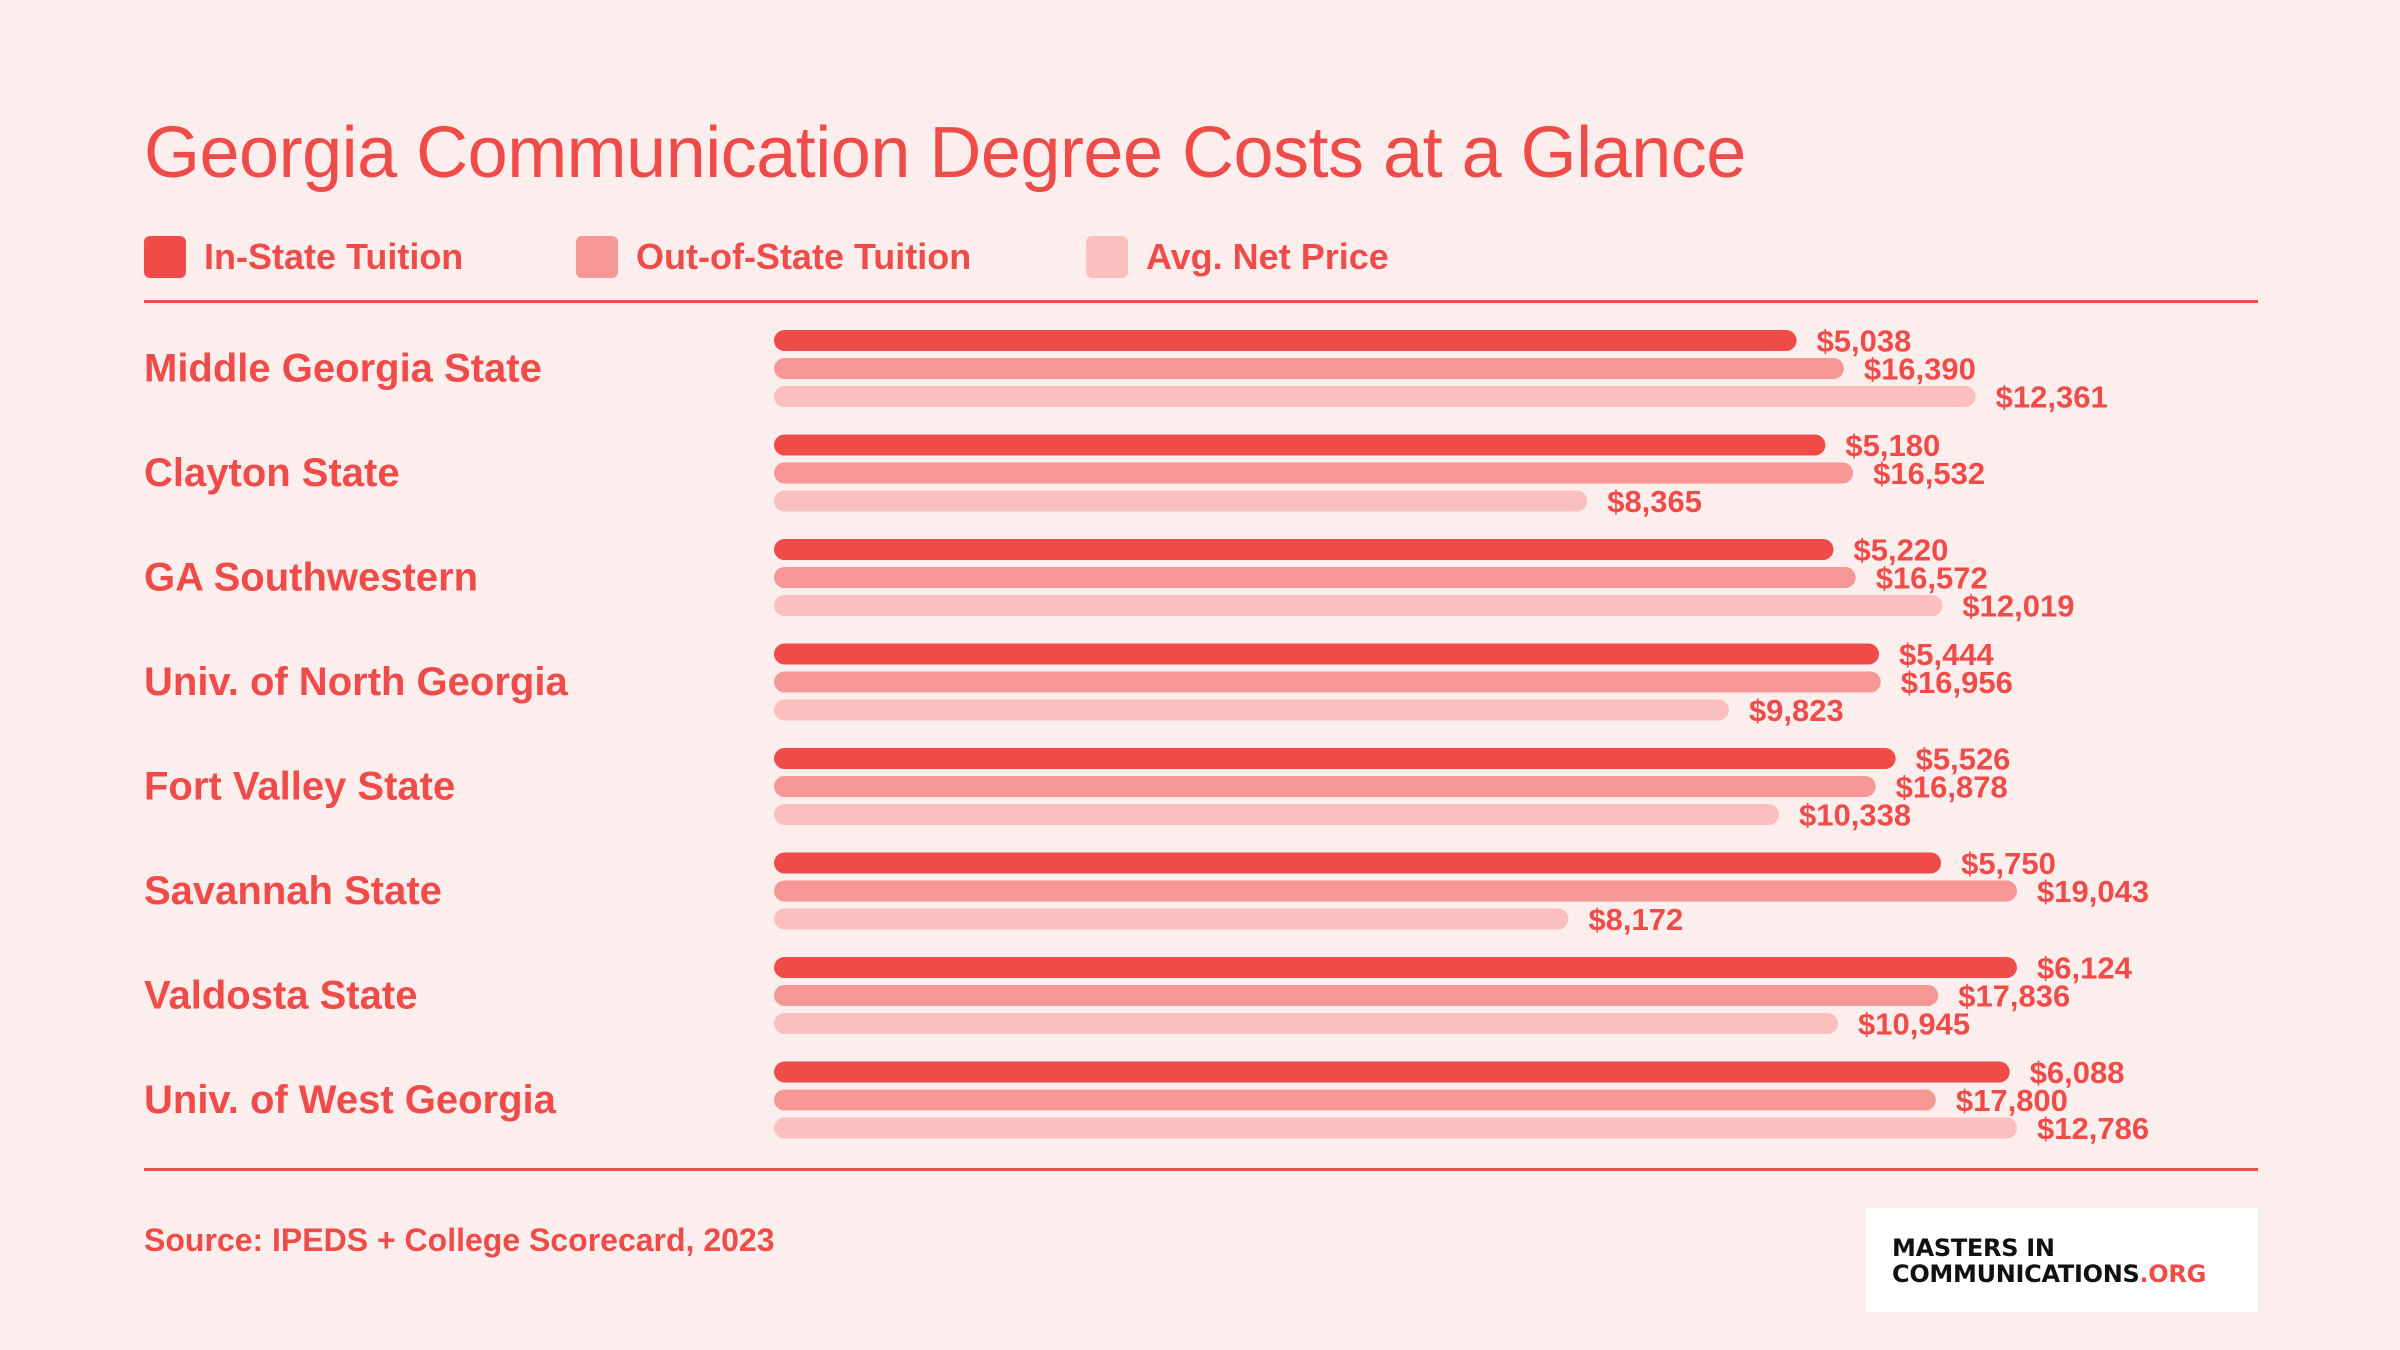 The height and width of the screenshot is (1350, 2400). I want to click on logo-suffix: .ORG, so click(2172, 1274).